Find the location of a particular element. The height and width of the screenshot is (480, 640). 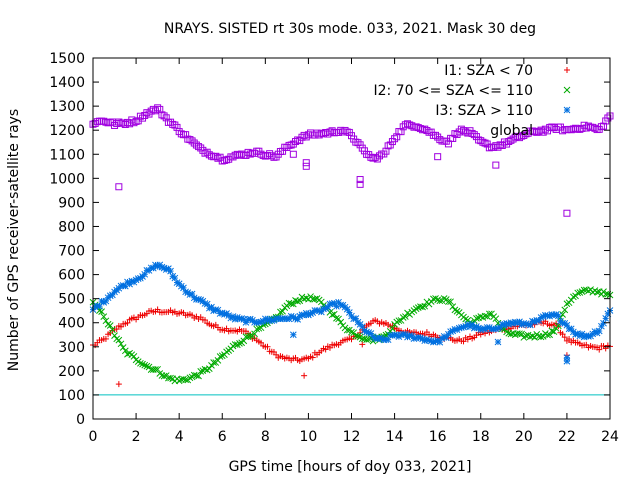

y-tick-label: 900 is located at coordinates (71, 203).